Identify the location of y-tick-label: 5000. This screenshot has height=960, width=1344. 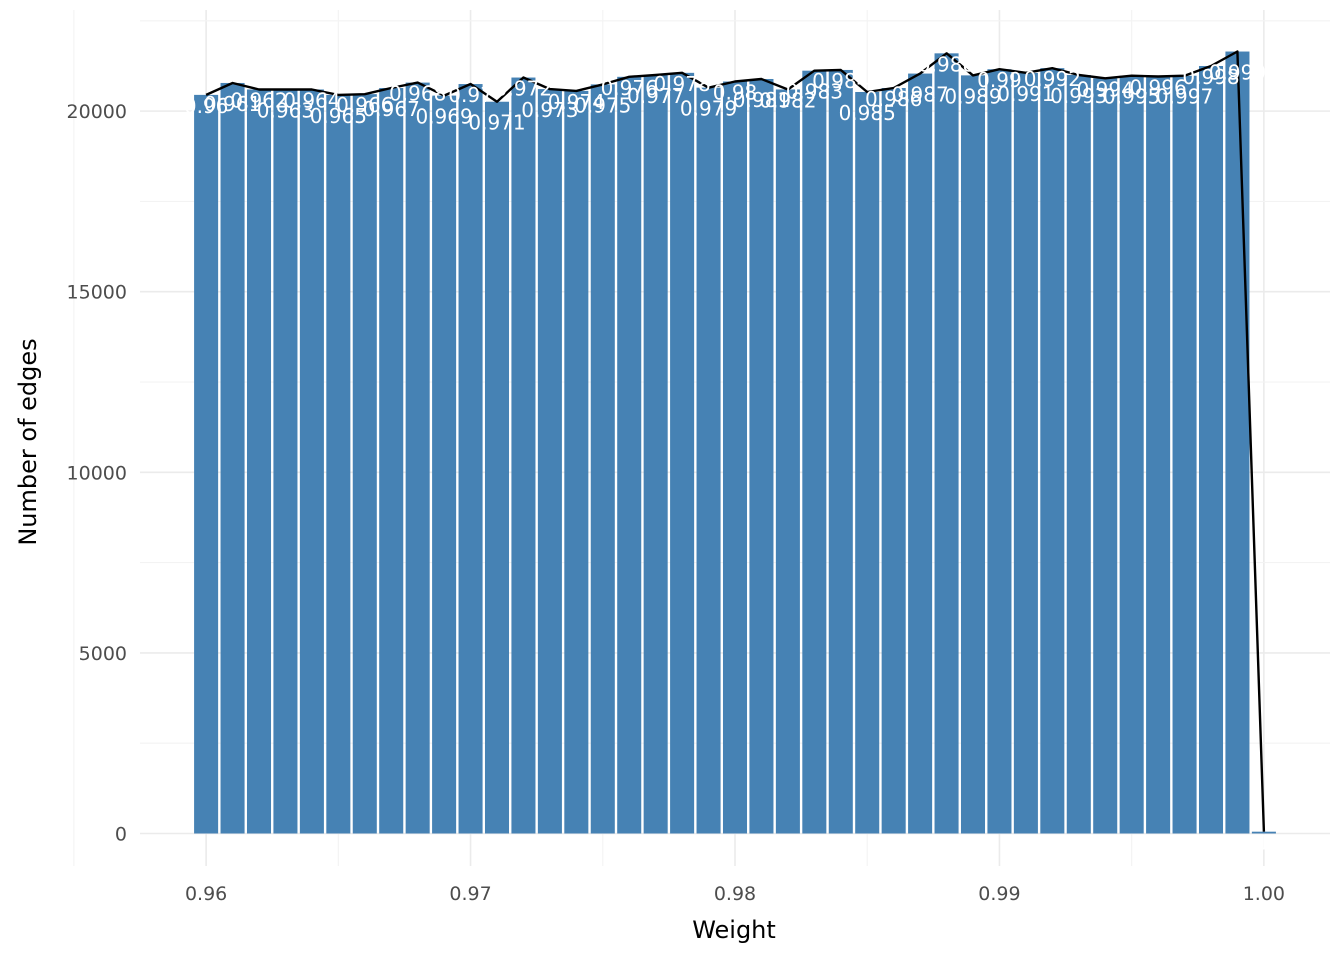
(103, 654).